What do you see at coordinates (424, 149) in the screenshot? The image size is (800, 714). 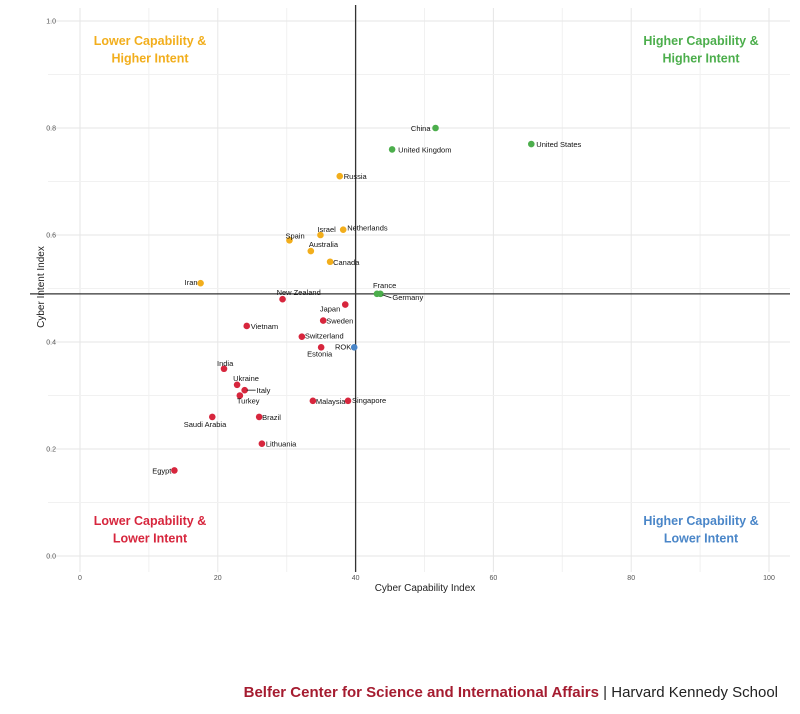 I see `label-united-kingdom: United Kingdom` at bounding box center [424, 149].